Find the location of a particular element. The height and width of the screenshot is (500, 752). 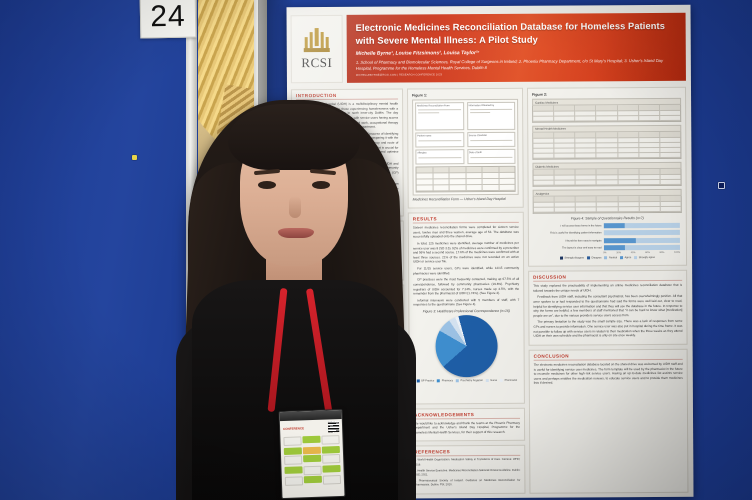

legend-label: Psychiatry Registrar is located at coordinates (471, 381).